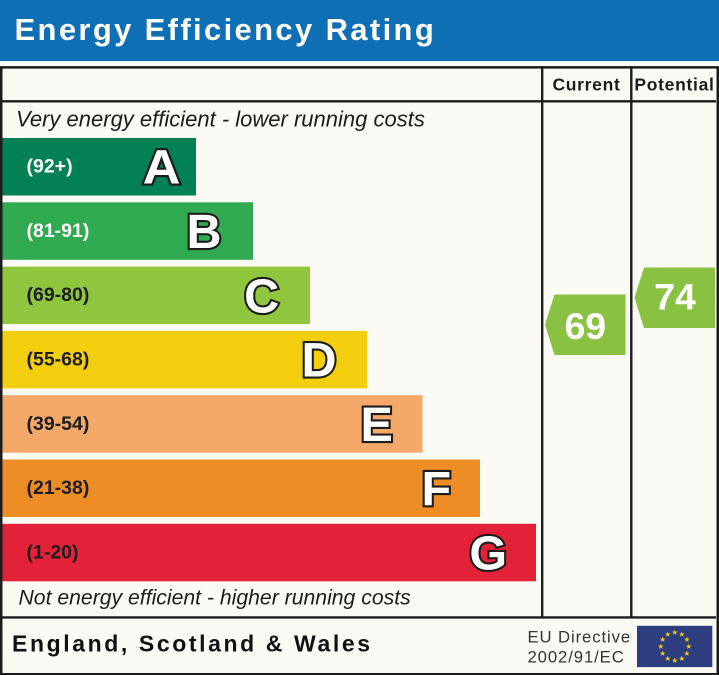 Image resolution: width=719 pixels, height=675 pixels. What do you see at coordinates (586, 84) in the screenshot?
I see `svg-text: Current` at bounding box center [586, 84].